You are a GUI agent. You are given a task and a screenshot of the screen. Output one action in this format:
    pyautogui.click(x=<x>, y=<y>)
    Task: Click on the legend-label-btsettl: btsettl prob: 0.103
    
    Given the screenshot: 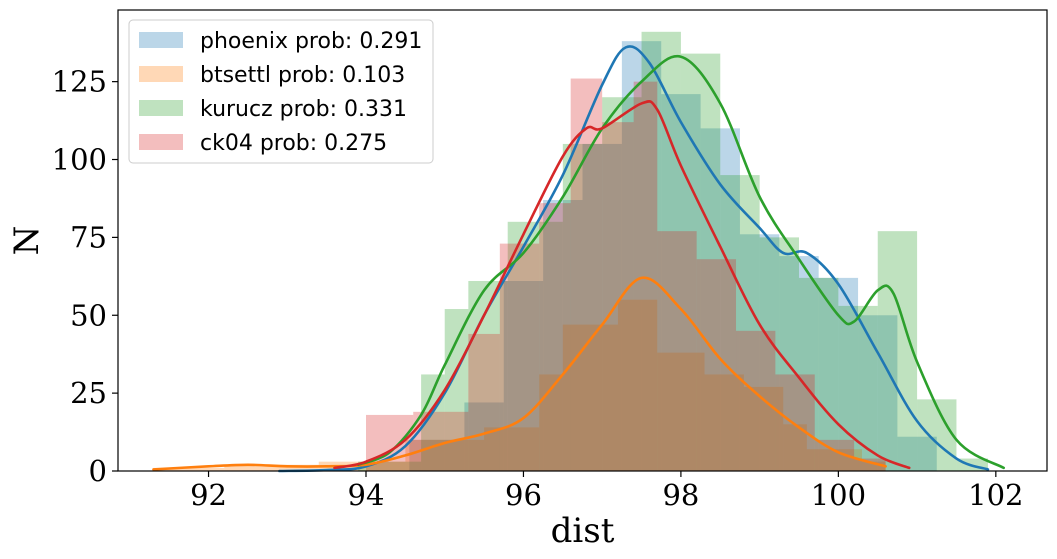 What is the action you would take?
    pyautogui.click(x=302, y=75)
    